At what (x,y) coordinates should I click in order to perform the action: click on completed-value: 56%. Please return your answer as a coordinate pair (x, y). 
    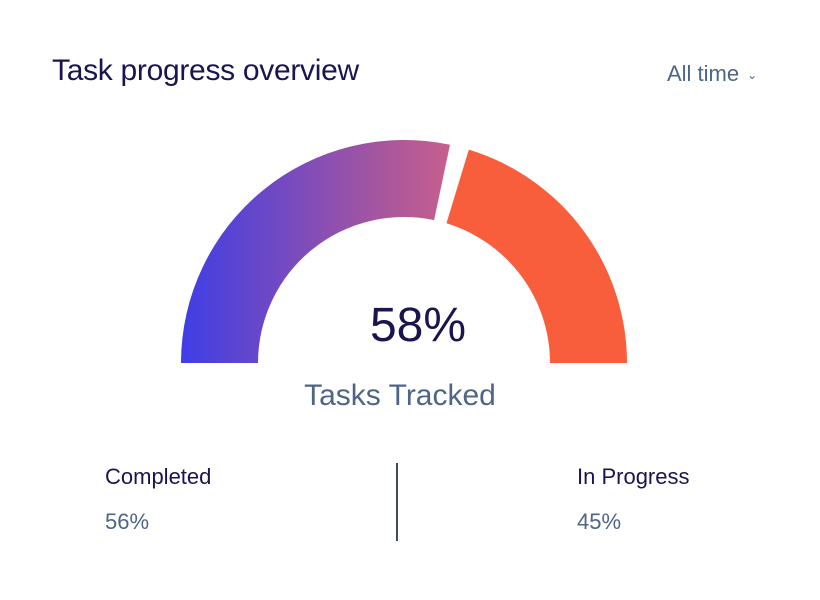
    Looking at the image, I should click on (127, 521).